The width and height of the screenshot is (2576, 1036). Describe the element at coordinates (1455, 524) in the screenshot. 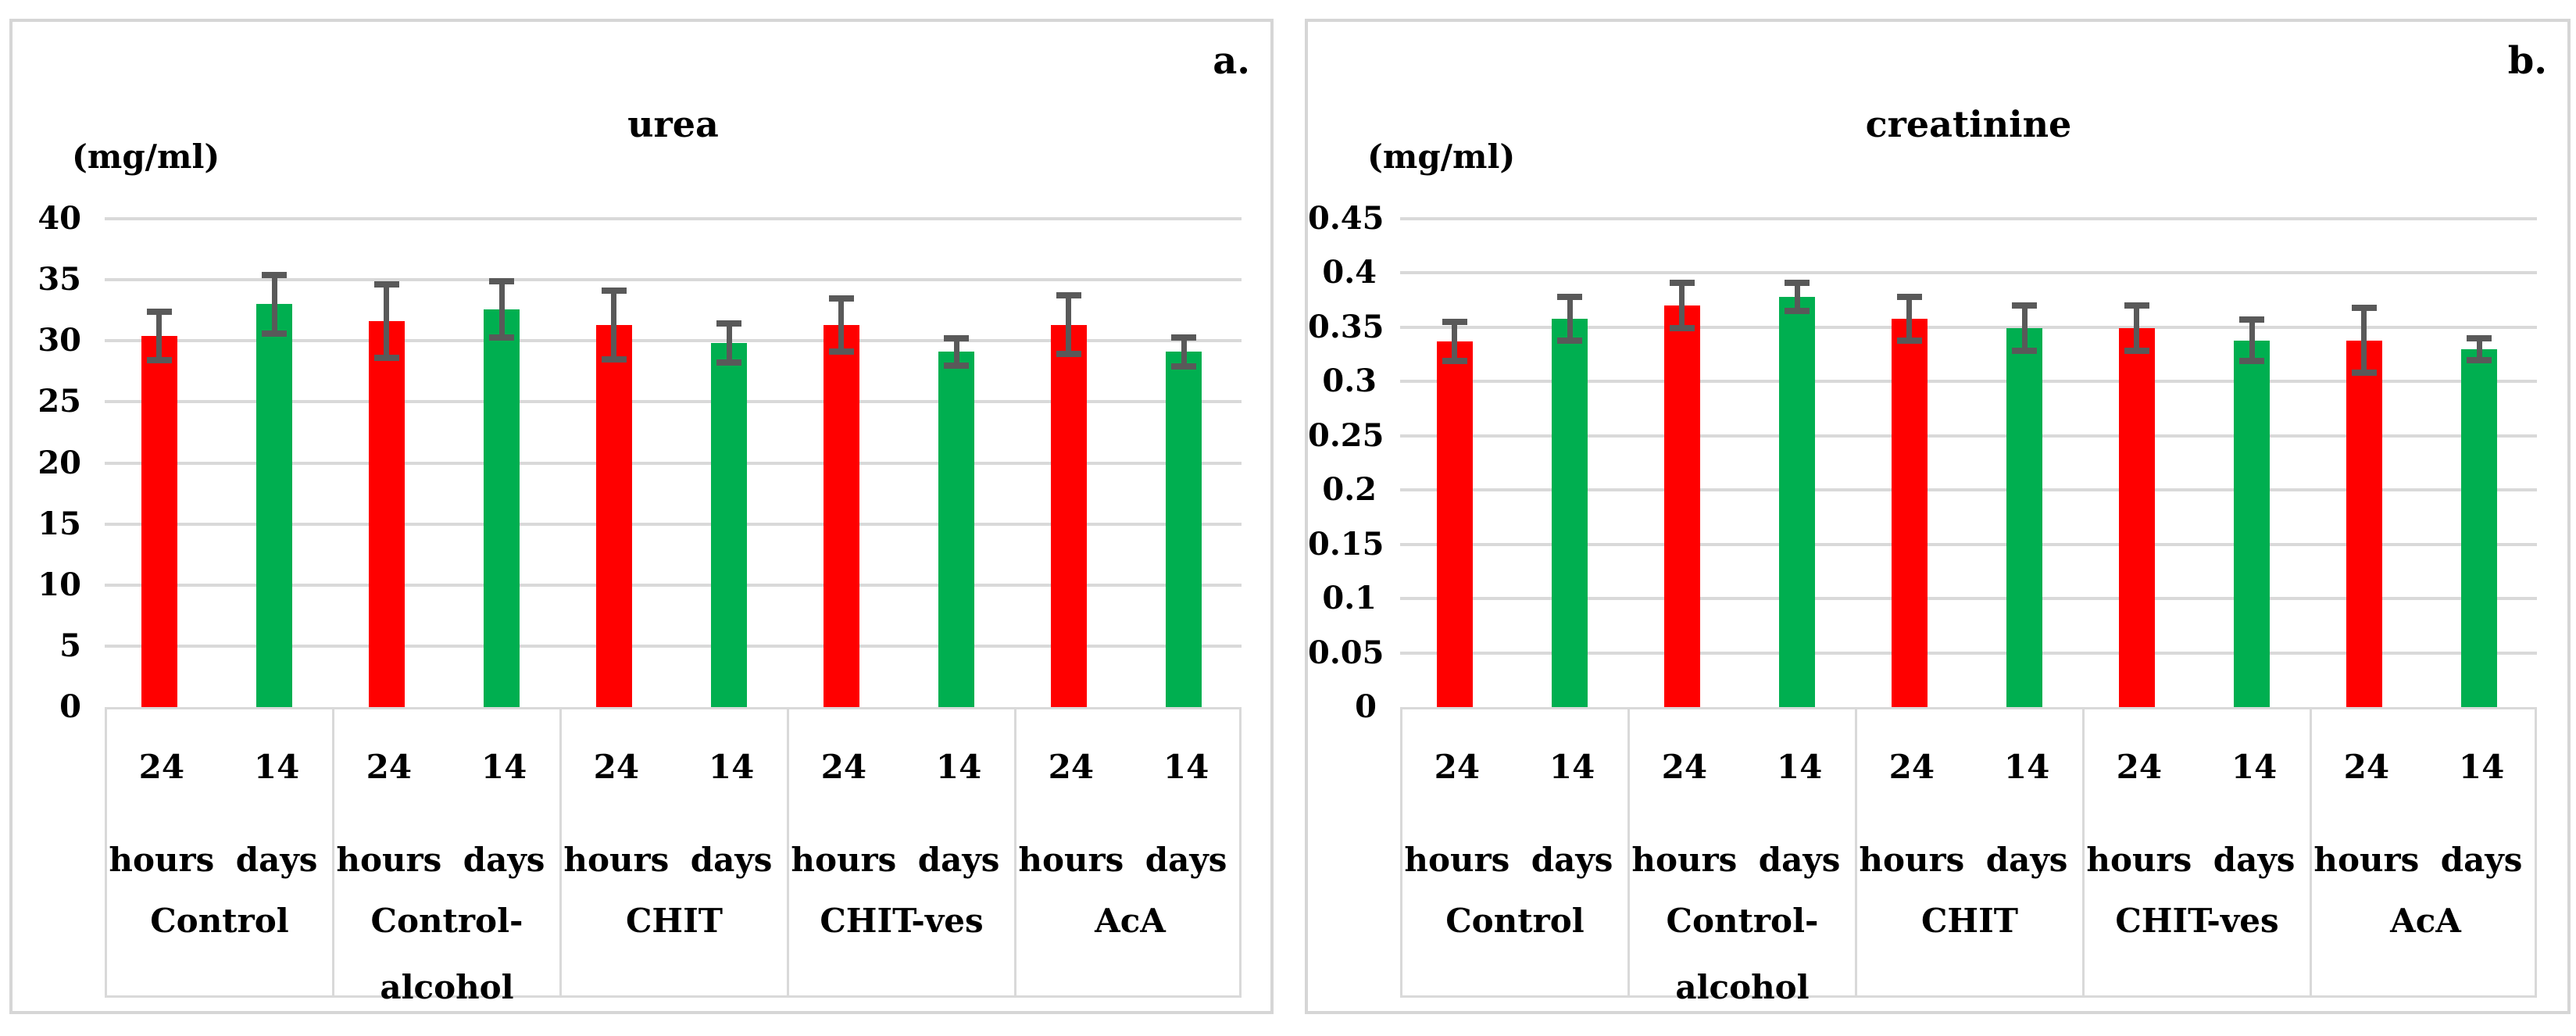

I see `bar-control-24-hours` at that location.